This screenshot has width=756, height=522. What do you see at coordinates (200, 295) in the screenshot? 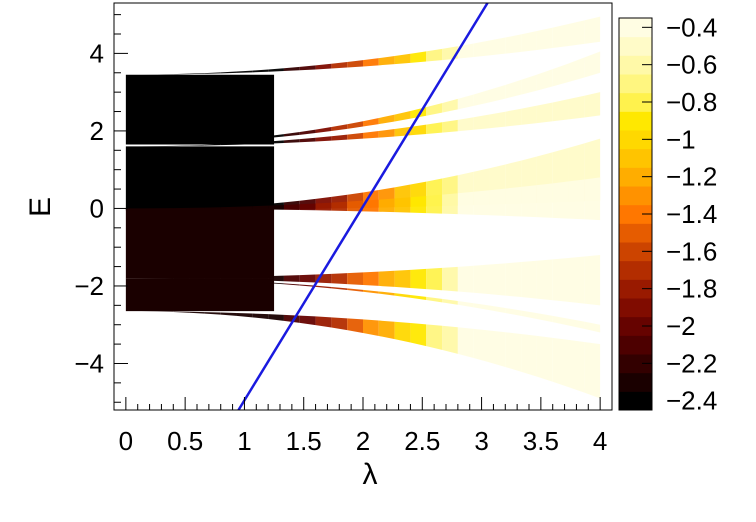
I see `band-4-block` at bounding box center [200, 295].